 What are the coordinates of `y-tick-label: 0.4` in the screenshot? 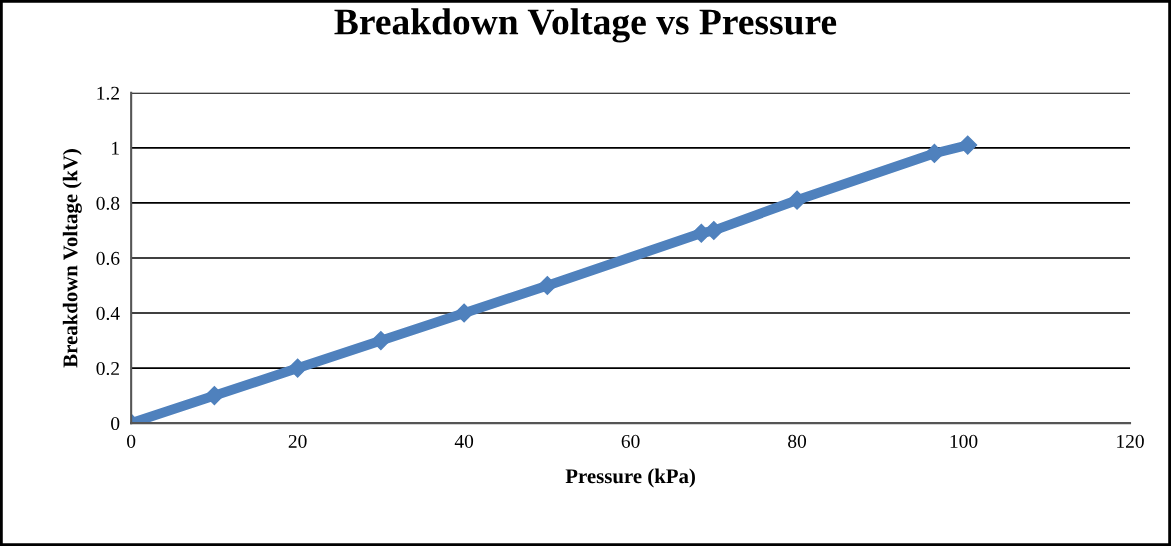 It's located at (108, 313).